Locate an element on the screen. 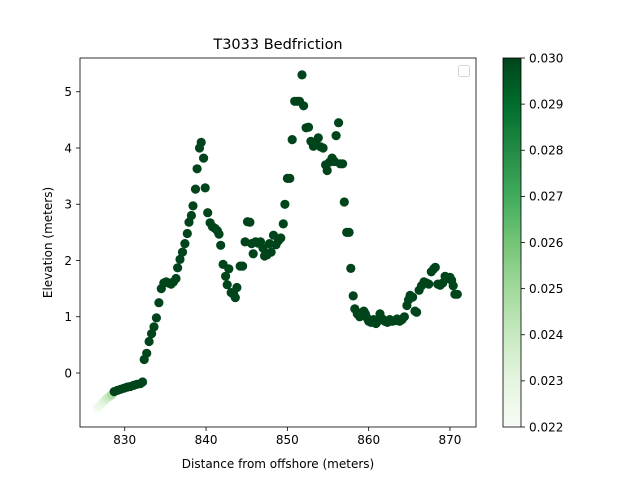 The height and width of the screenshot is (480, 640). y-tick-label: 4 is located at coordinates (68, 148).